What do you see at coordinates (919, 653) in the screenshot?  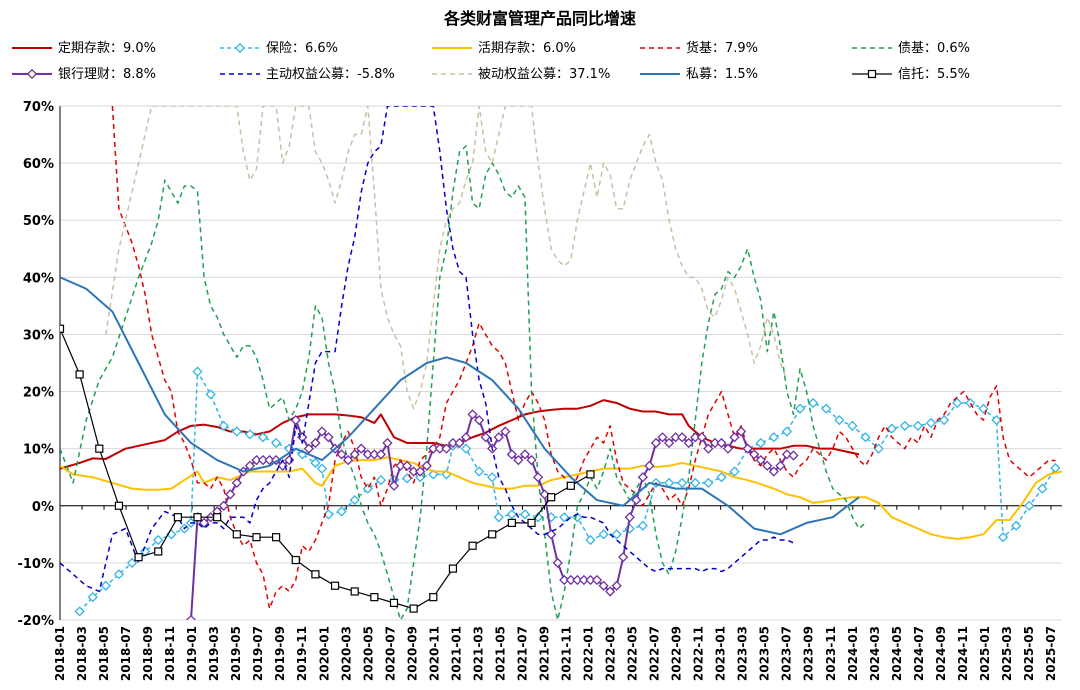 I see `x-tick-label: 2024-07` at bounding box center [919, 653].